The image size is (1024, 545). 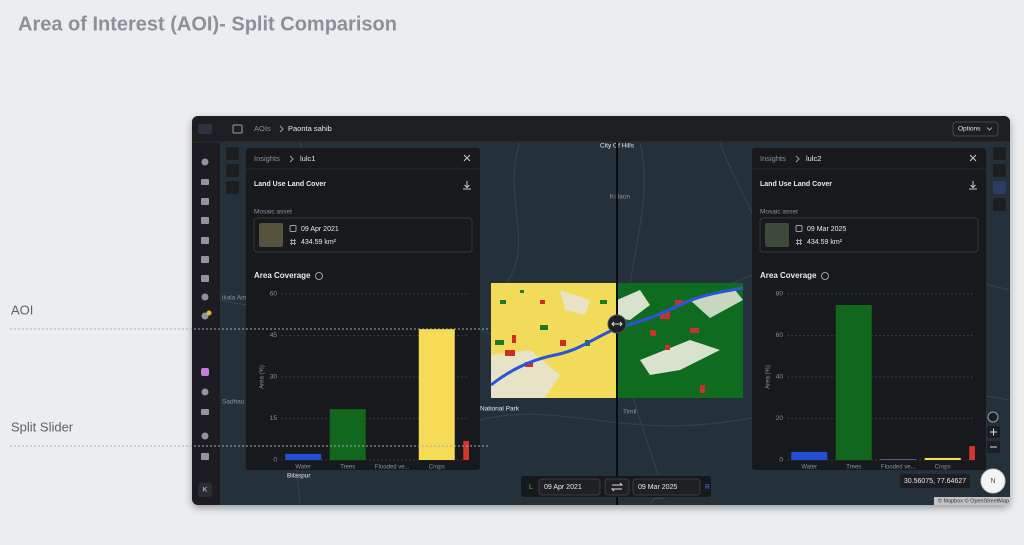 I want to click on chart-title: Area Coverage, so click(x=788, y=275).